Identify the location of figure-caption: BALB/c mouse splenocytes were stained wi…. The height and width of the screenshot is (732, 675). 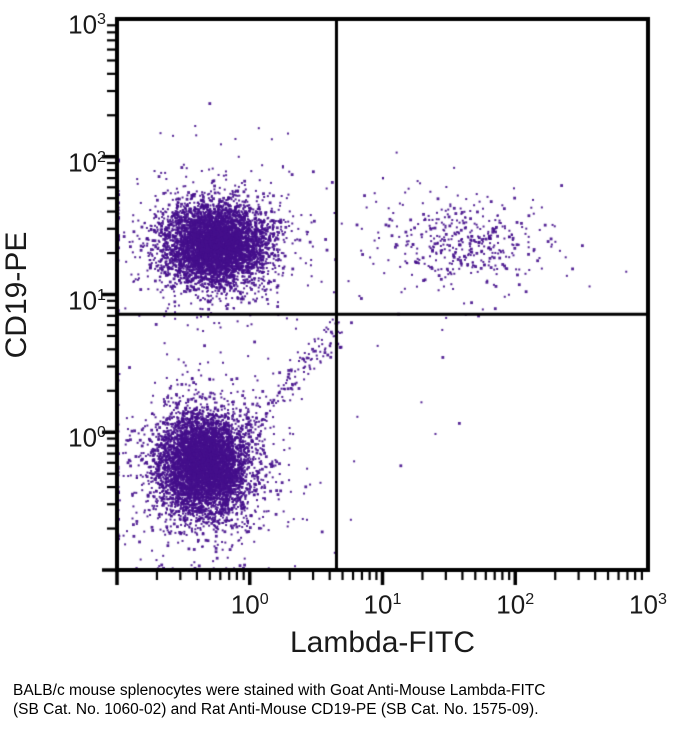
(339, 700).